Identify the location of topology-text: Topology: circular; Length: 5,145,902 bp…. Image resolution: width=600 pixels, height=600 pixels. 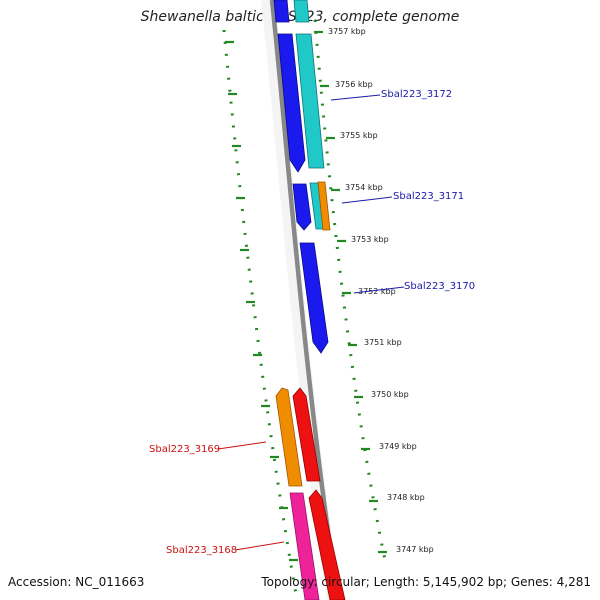
(426, 582).